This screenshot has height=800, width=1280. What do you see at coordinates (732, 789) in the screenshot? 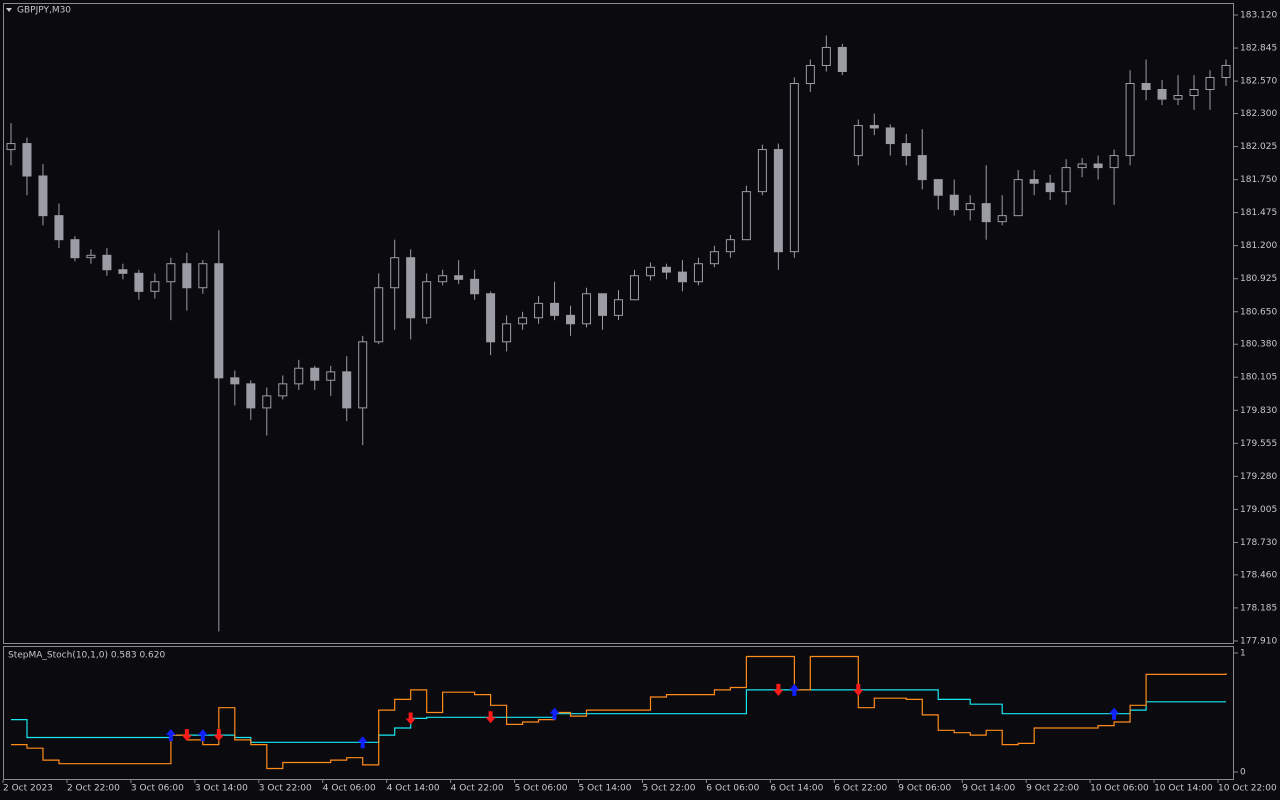
I see `x-tick-label: 6 Oct 06:00` at bounding box center [732, 789].